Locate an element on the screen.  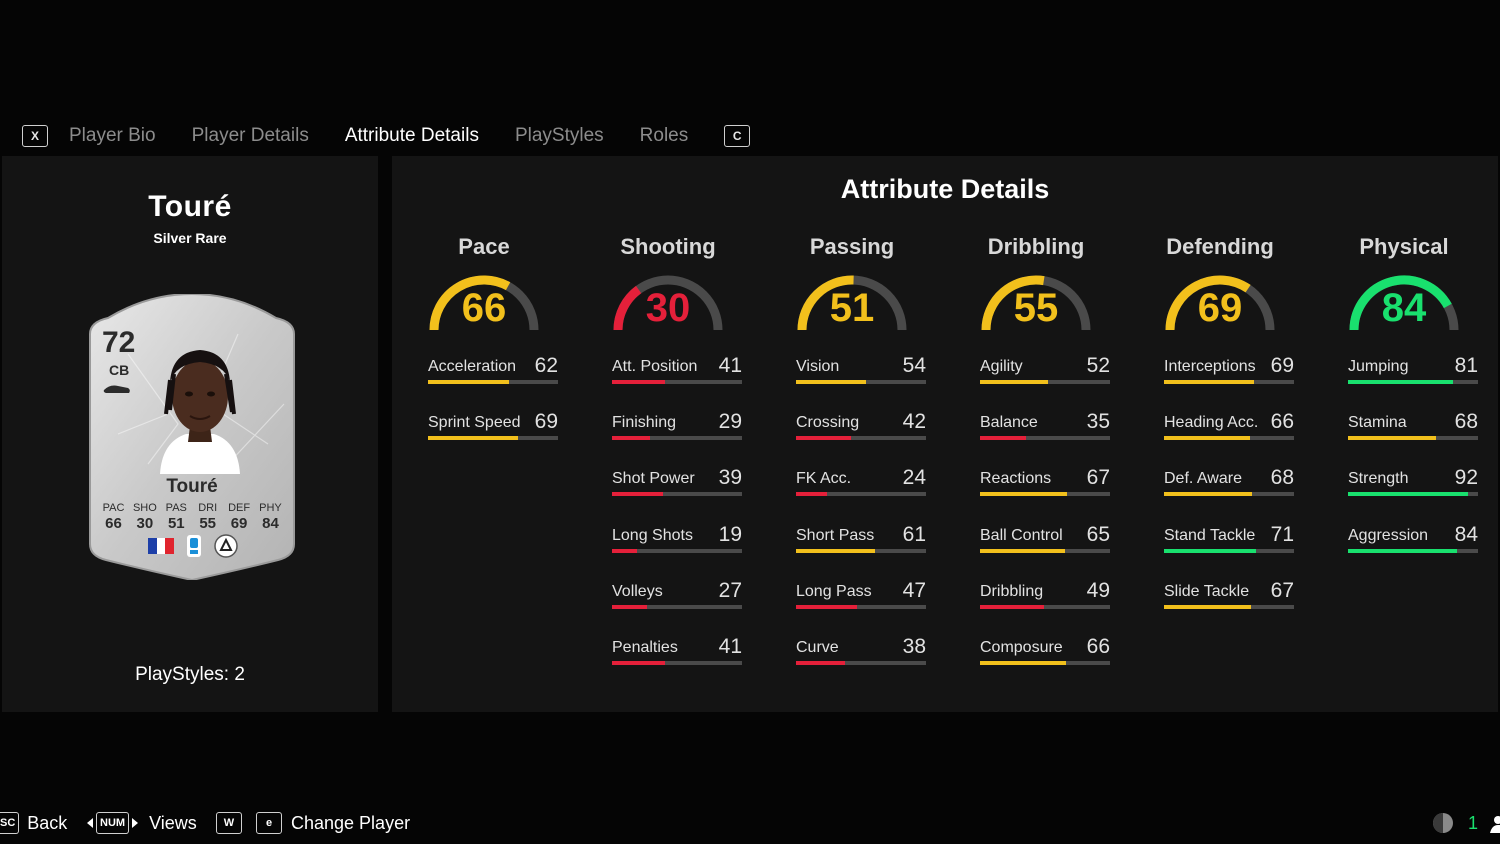
arrow-left-icon is located at coordinates (90, 823).